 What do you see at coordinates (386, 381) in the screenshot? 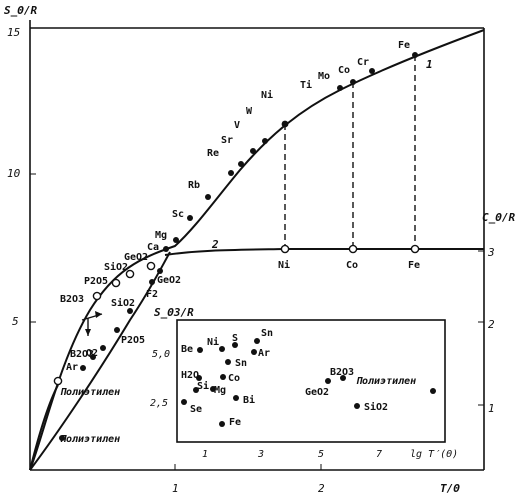
I see `inset-label-poly: Полиэтилен` at bounding box center [386, 381].